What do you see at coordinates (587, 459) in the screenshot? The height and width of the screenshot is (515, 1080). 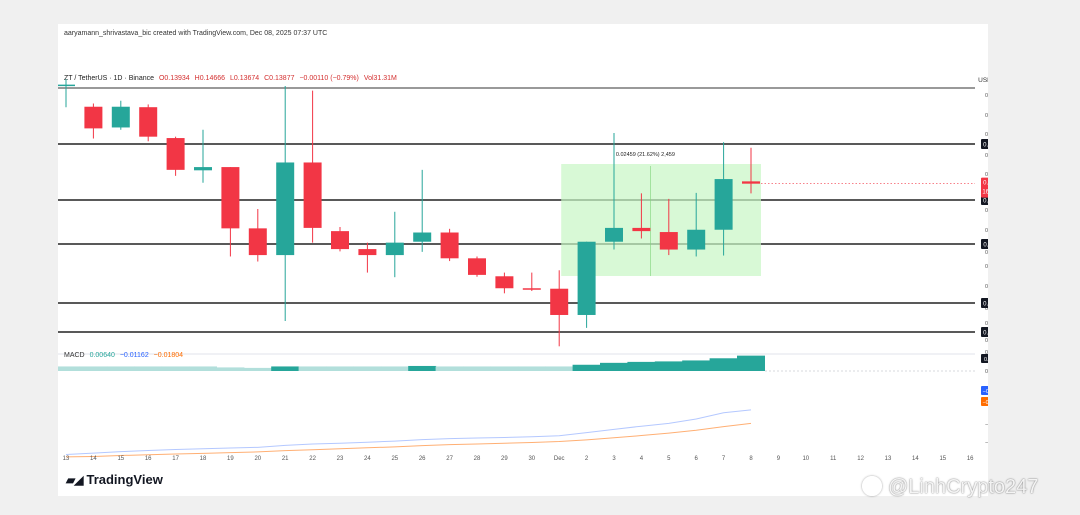 I see `x-tick-label: 2` at bounding box center [587, 459].